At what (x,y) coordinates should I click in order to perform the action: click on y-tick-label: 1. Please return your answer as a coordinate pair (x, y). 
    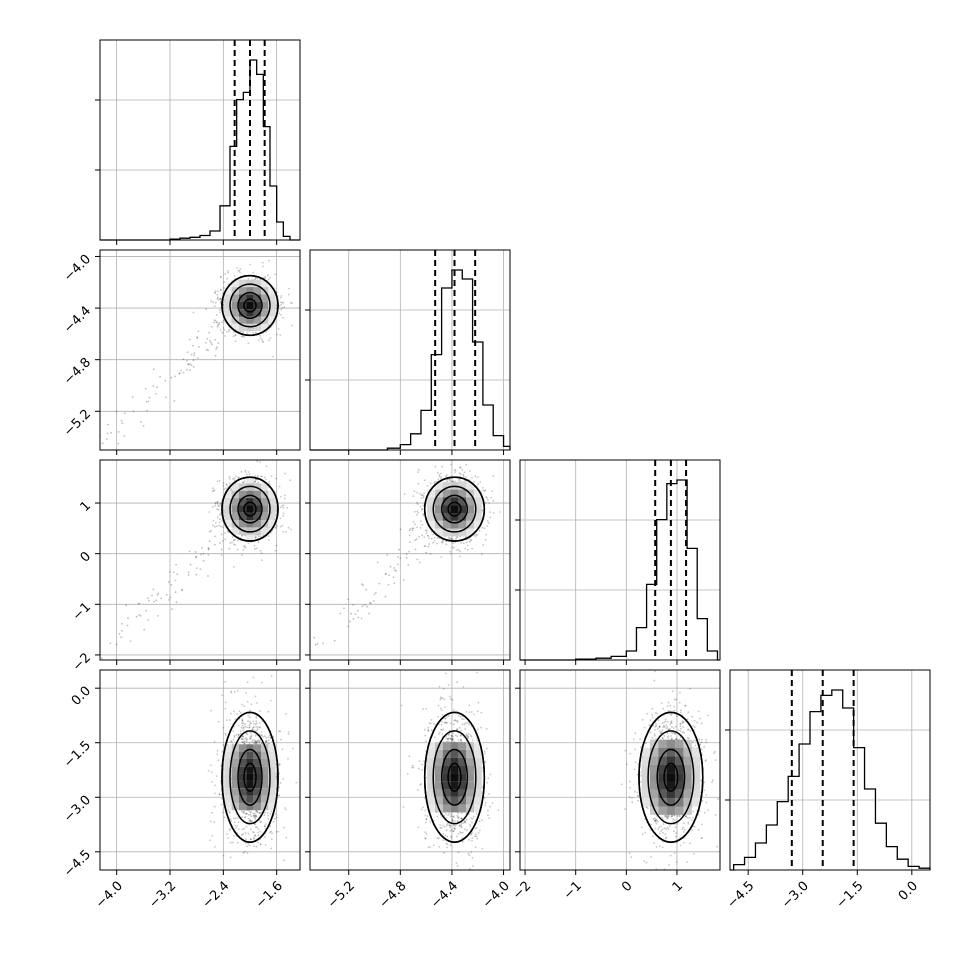
    Looking at the image, I should click on (86, 506).